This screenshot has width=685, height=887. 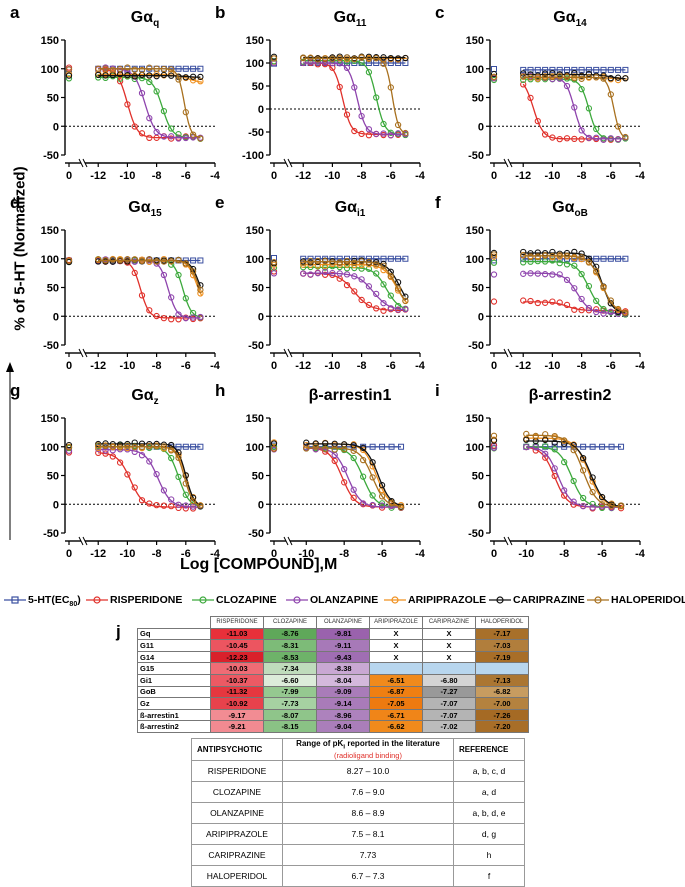 I want to click on curve-clo, so click(x=354, y=97).